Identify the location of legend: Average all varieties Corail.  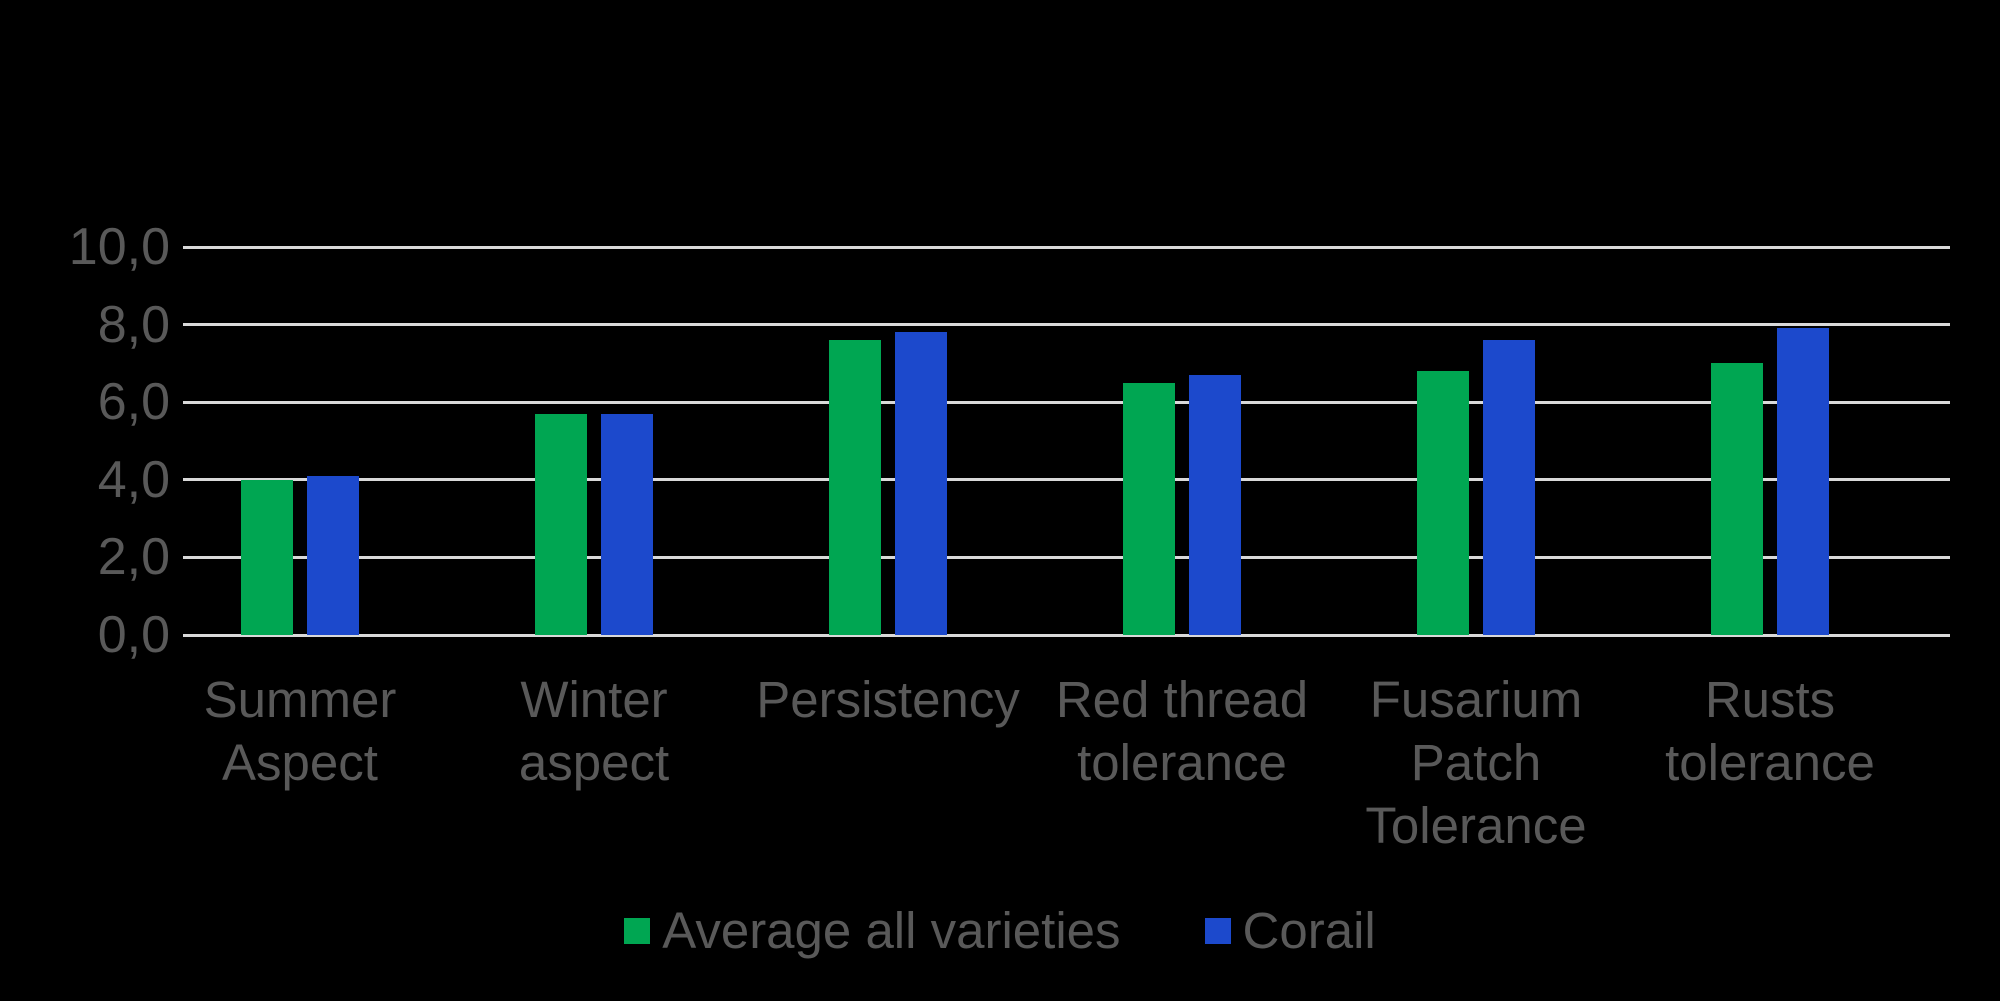
(1000, 930).